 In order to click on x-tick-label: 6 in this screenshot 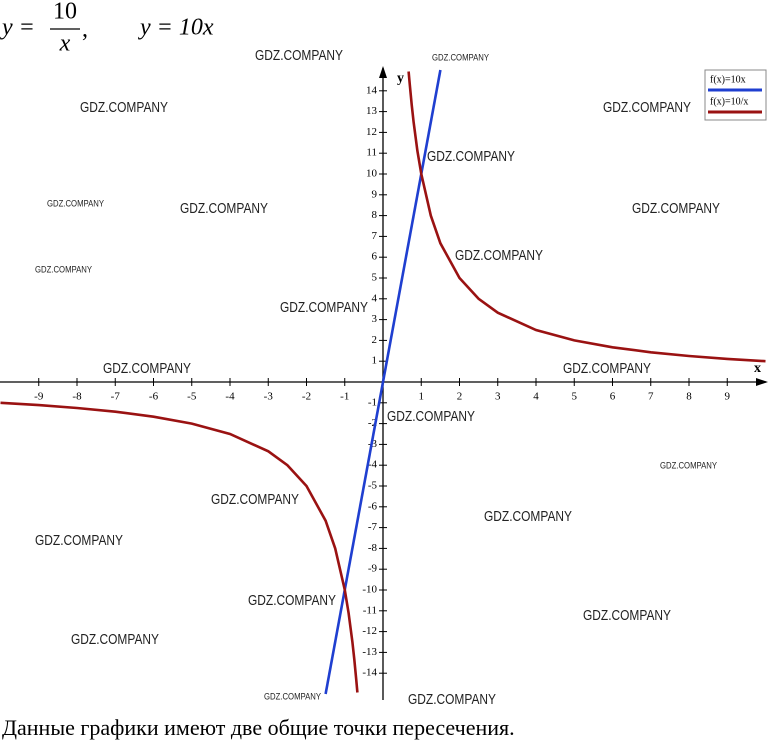, I will do `click(613, 397)`.